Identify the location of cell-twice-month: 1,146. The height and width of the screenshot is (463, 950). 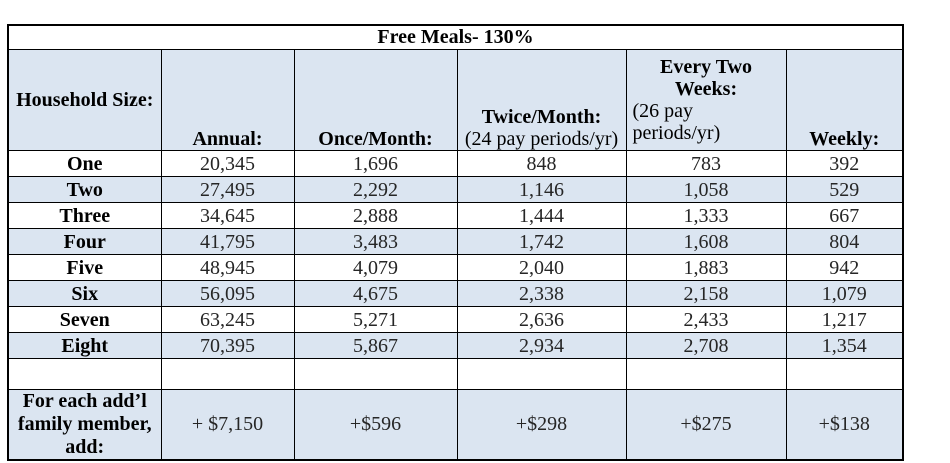
(541, 189).